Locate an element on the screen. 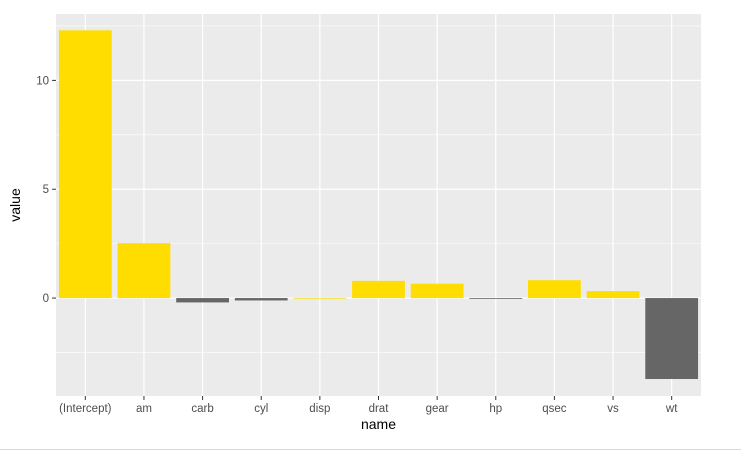 The height and width of the screenshot is (457, 741). x-tick-label: disp is located at coordinates (319, 409).